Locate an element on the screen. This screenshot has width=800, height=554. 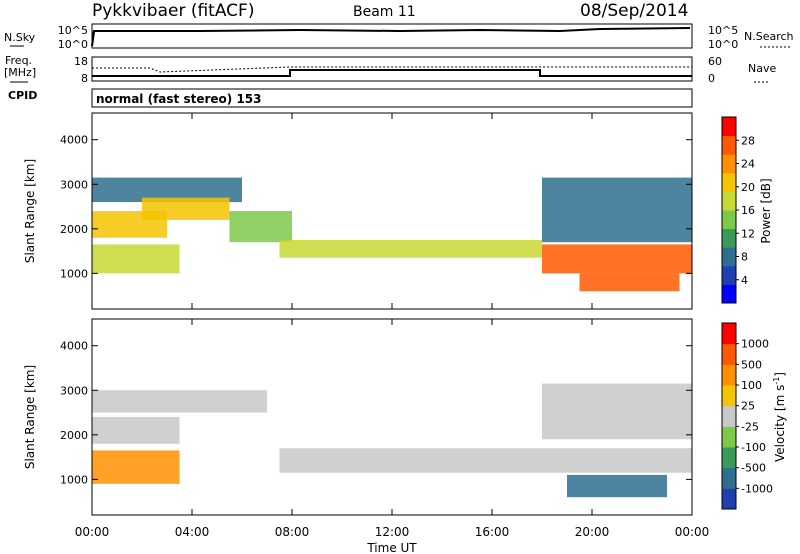
xtick-label-2: 08:00 is located at coordinates (292, 532).